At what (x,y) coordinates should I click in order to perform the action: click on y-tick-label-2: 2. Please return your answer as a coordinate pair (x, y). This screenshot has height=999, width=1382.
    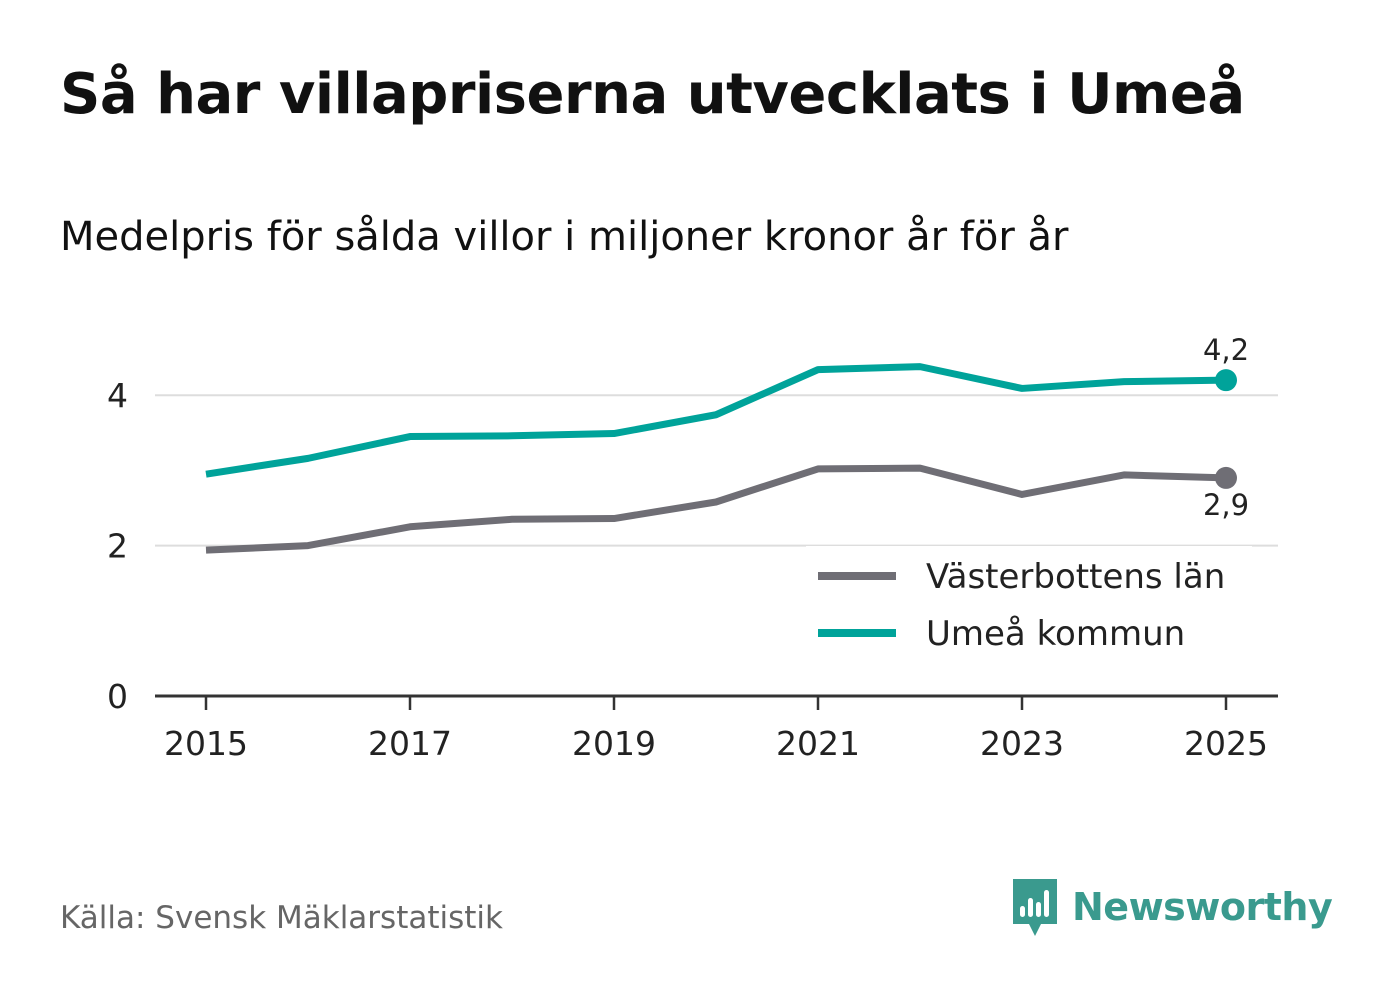
    Looking at the image, I should click on (117, 546).